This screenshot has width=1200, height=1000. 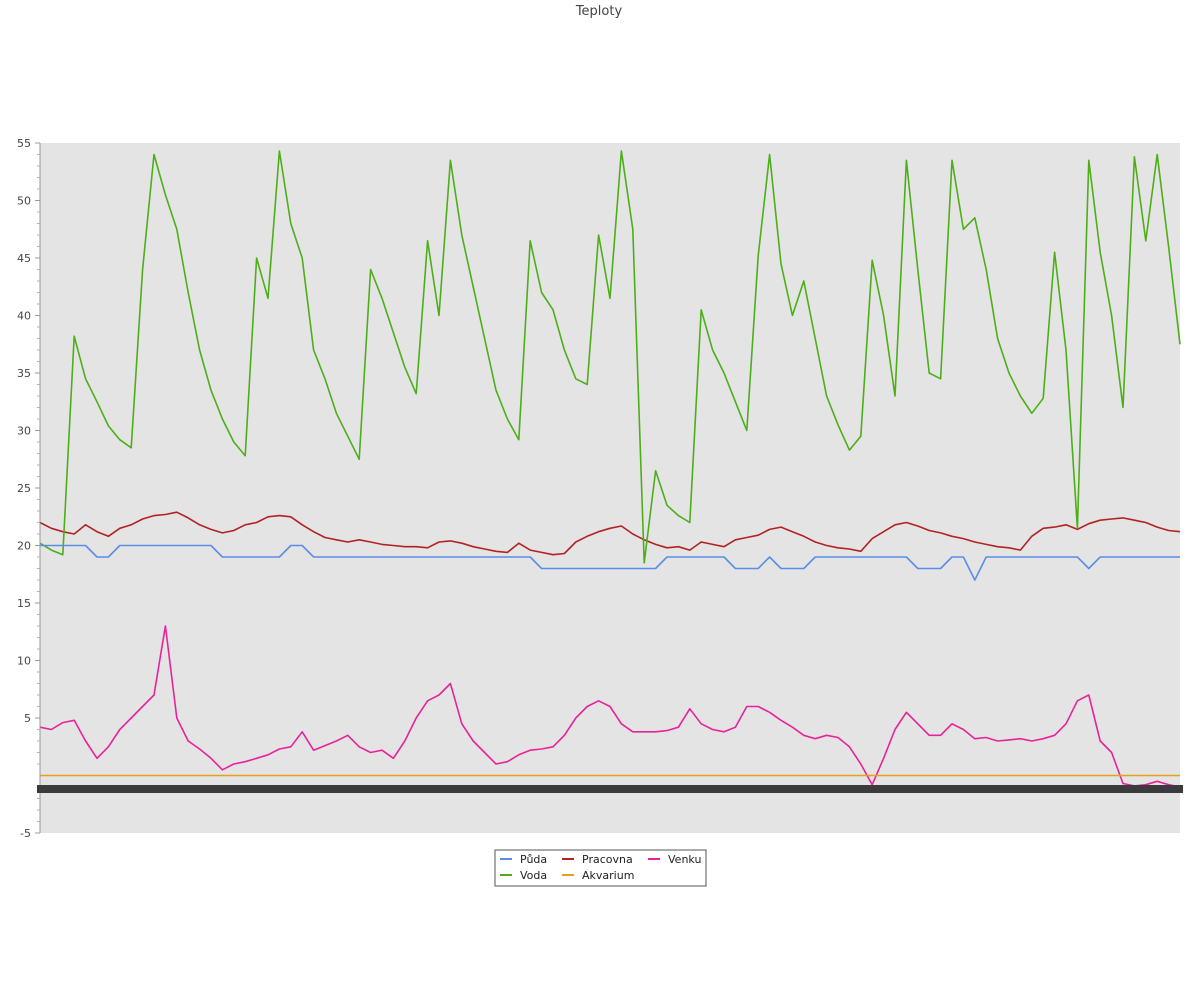 I want to click on y-tick-label: 35, so click(x=24, y=373).